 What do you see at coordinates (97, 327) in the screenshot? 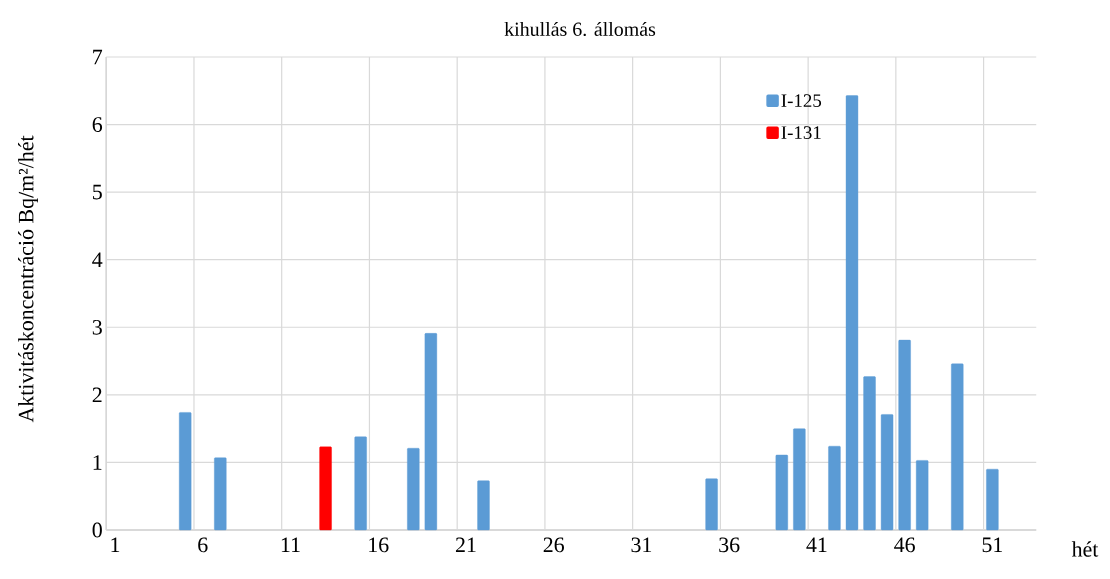
I see `y-tick-label: 3` at bounding box center [97, 327].